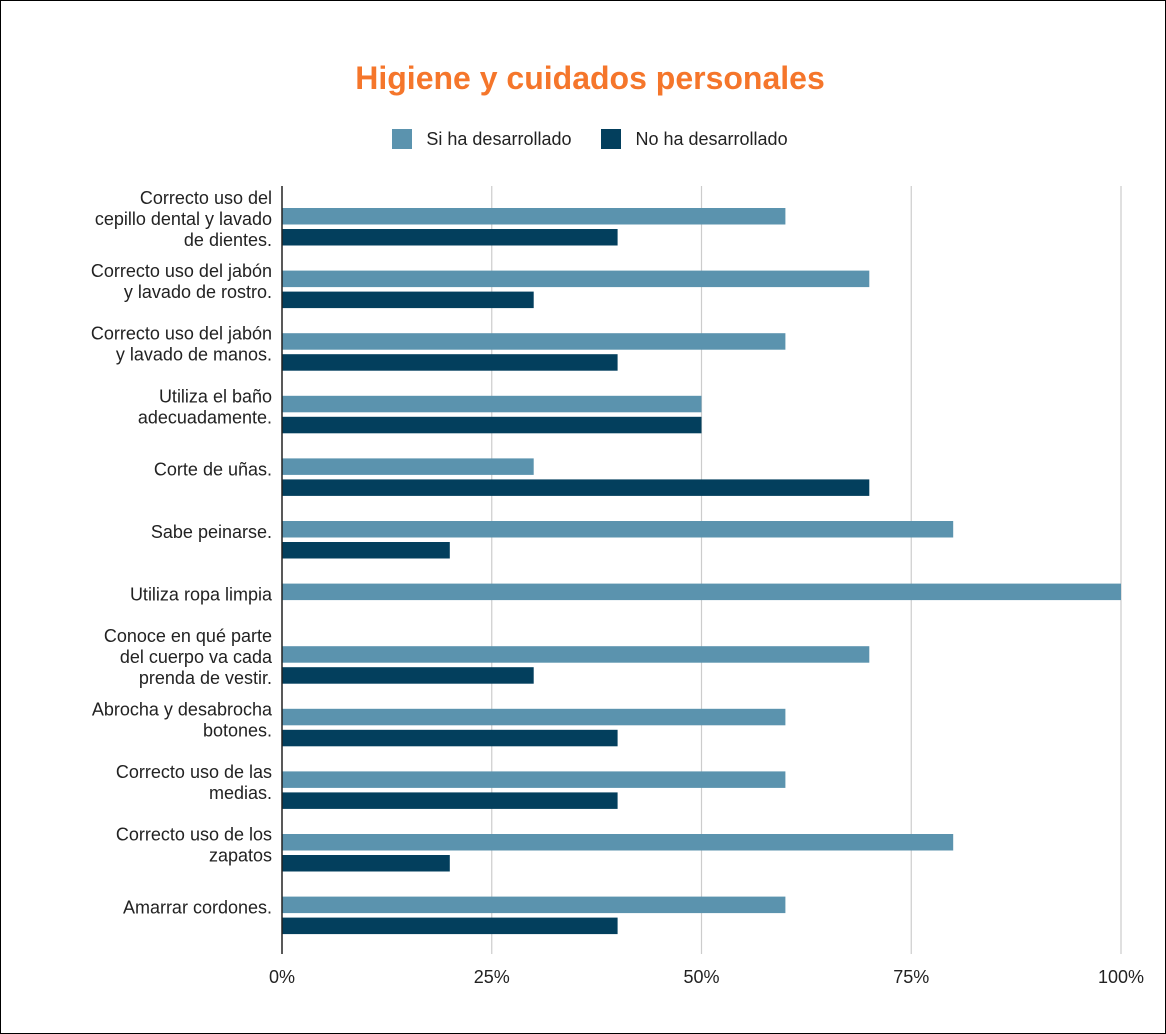 This screenshot has height=1034, width=1166. Describe the element at coordinates (911, 977) in the screenshot. I see `x-tick-label: 75%` at that location.